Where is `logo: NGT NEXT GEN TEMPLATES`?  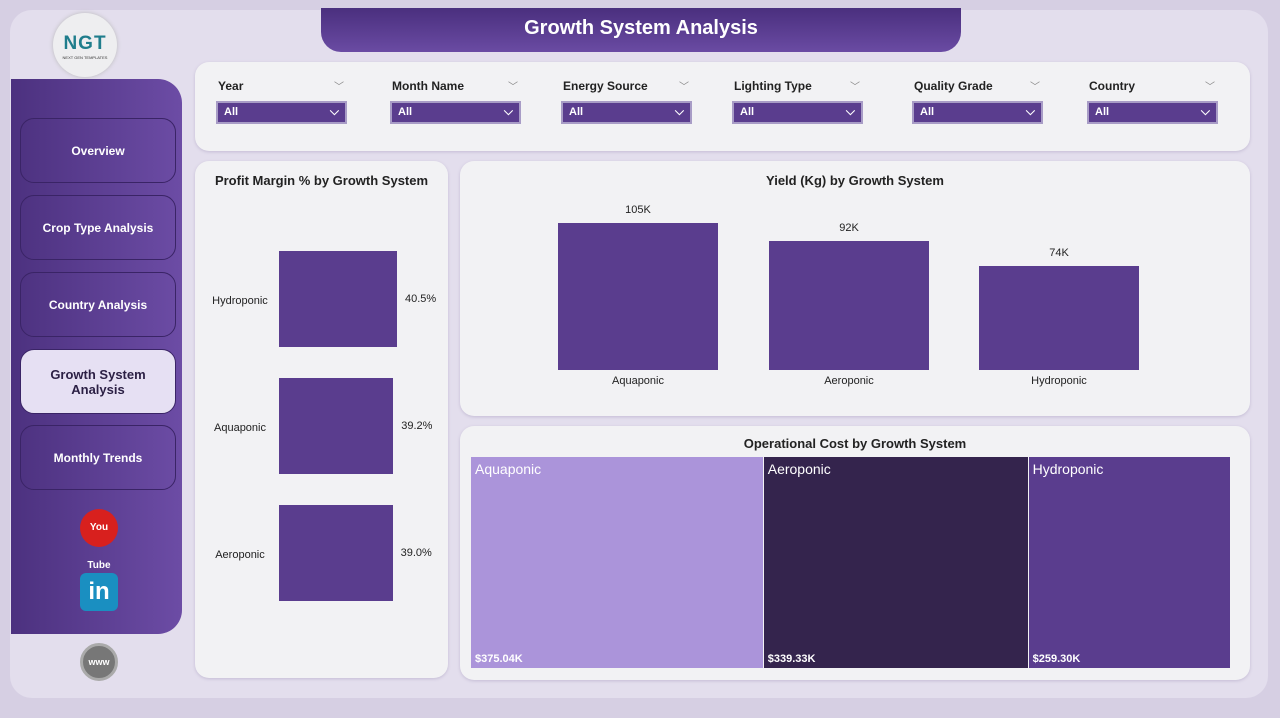 logo: NGT NEXT GEN TEMPLATES is located at coordinates (85, 45).